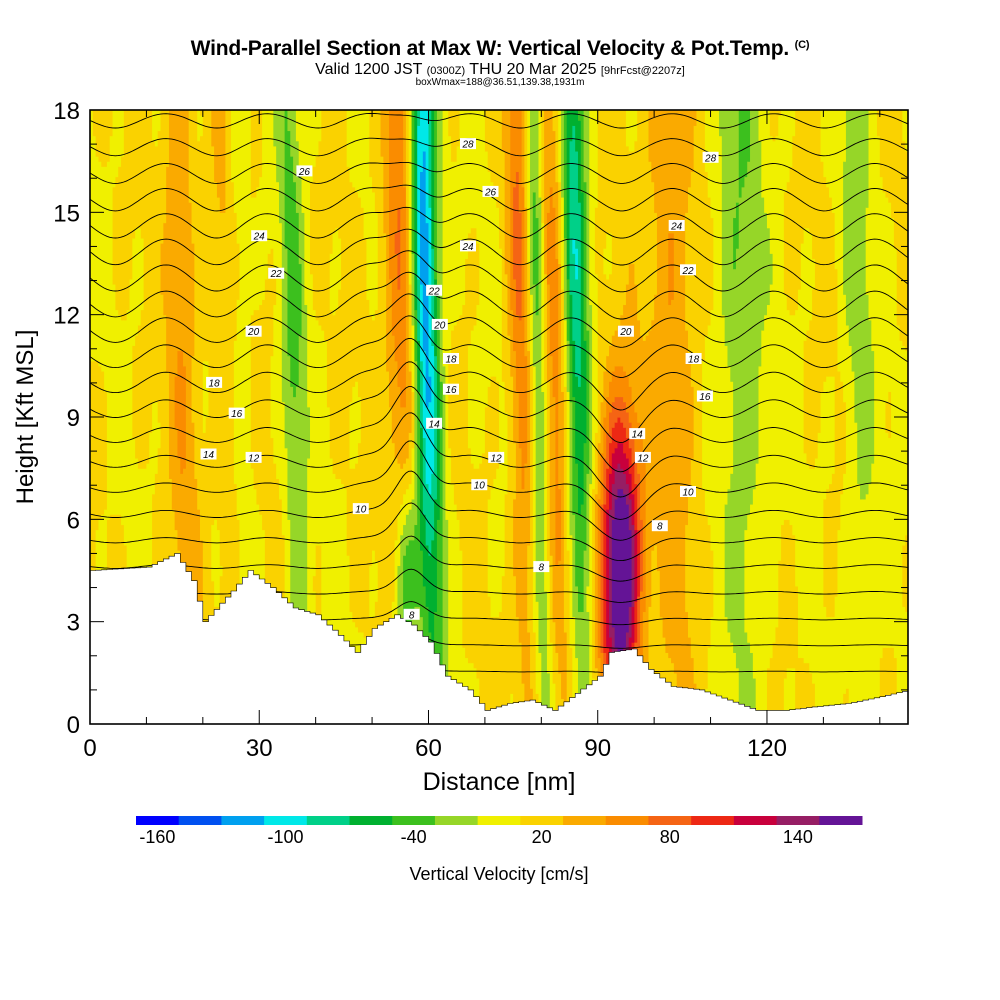  Describe the element at coordinates (798, 837) in the screenshot. I see `colorbar-tick-label: 140` at that location.